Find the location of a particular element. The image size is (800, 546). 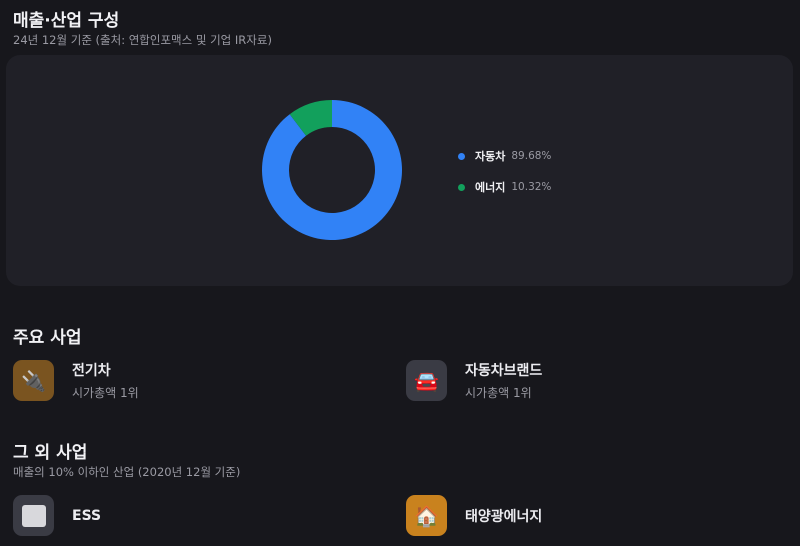

composition-title: 매출·산업 구성 is located at coordinates (66, 21).